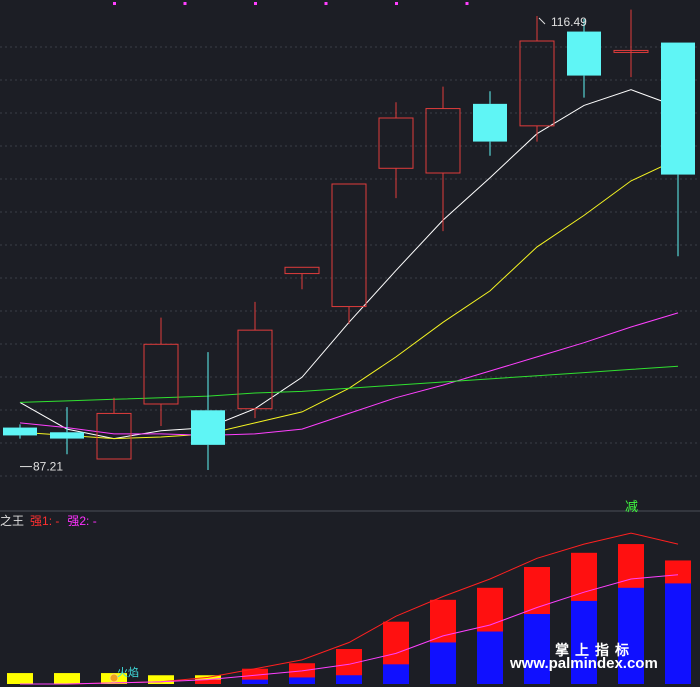 The width and height of the screenshot is (700, 687). Describe the element at coordinates (114, 678) in the screenshot. I see `fire-dot-icon` at that location.